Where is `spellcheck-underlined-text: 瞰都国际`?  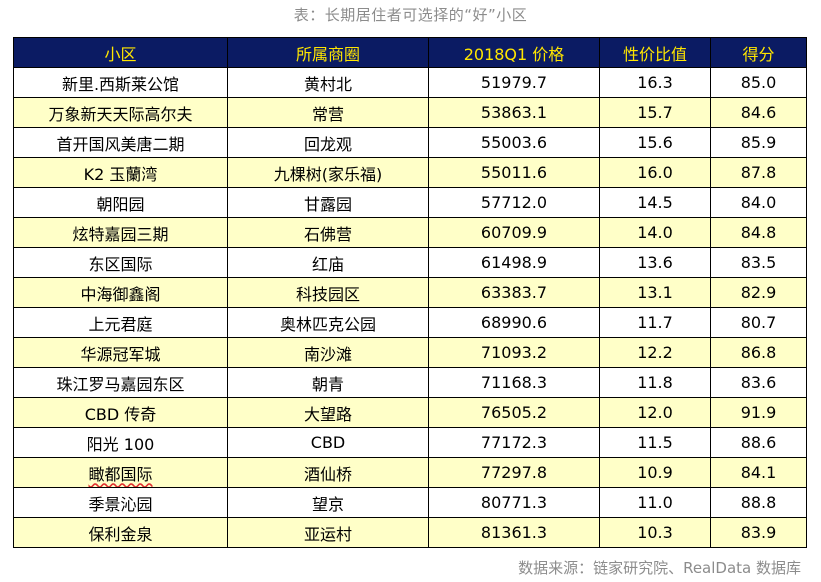
spellcheck-underlined-text: 瞰都国际 is located at coordinates (120, 474).